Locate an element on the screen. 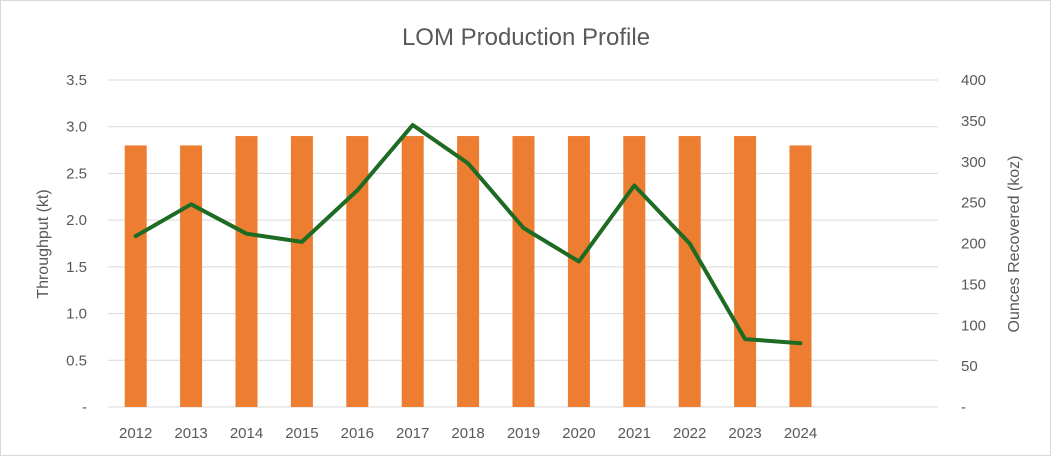 Image resolution: width=1051 pixels, height=456 pixels. x-tick-label: 2013 is located at coordinates (190, 433).